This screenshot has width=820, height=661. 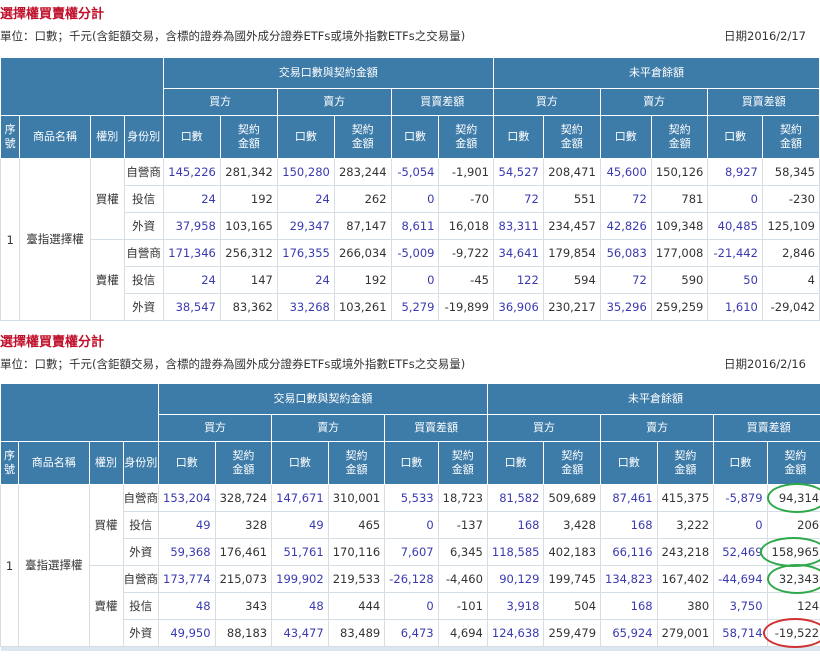 I want to click on kind-cell: 賣權, so click(x=106, y=606).